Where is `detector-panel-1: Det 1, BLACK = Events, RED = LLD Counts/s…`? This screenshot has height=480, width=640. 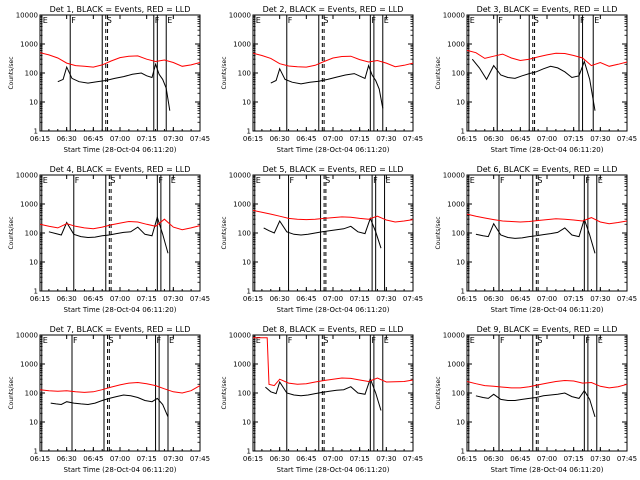
detector-panel-1: Det 1, BLACK = Events, RED = LLD Counts/s… is located at coordinates (109, 79).